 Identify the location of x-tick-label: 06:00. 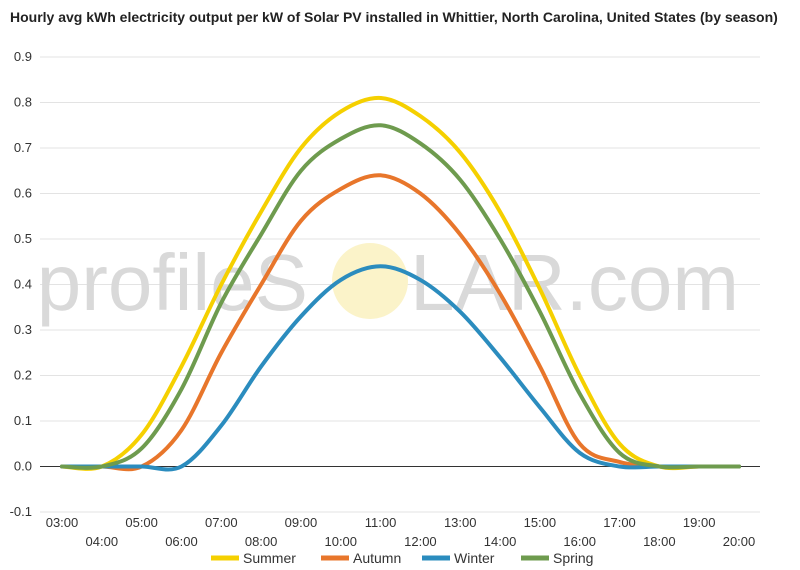
(181, 541).